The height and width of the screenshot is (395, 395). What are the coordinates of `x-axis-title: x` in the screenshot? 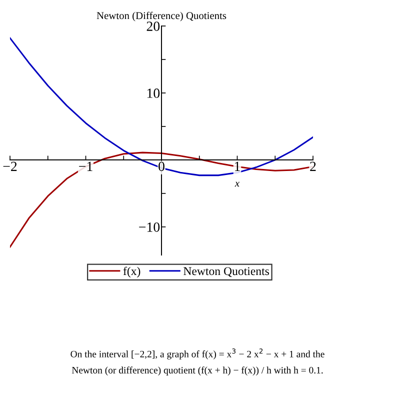 It's located at (237, 184).